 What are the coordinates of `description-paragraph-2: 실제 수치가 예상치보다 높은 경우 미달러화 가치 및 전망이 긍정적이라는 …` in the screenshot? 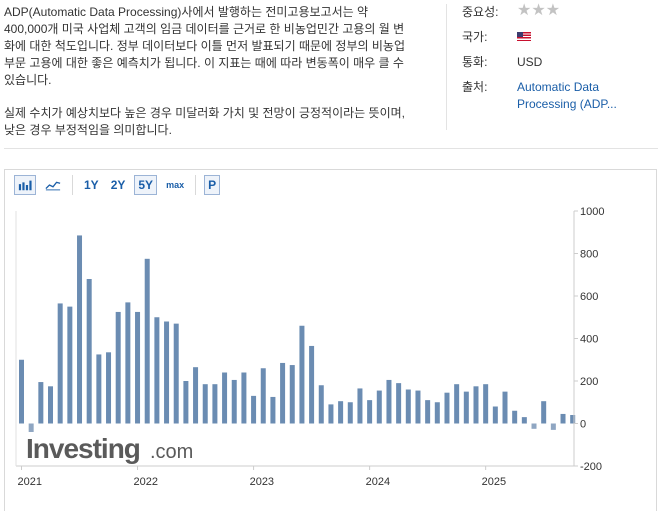 It's located at (204, 121).